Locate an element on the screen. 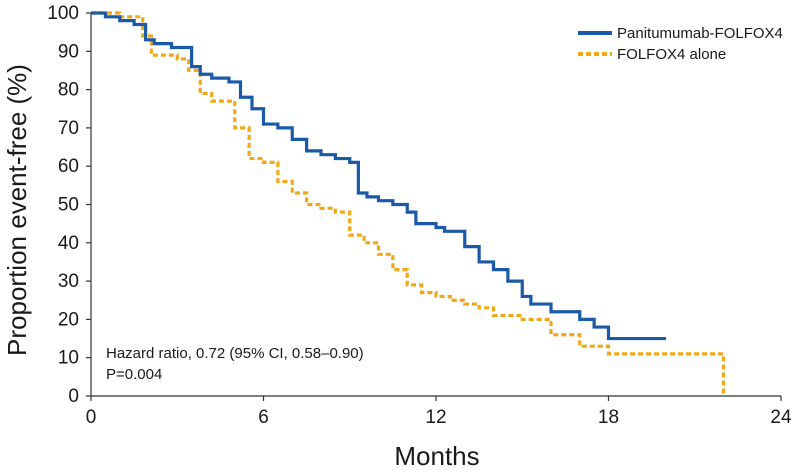  y-tick-label: 50 is located at coordinates (68, 205).